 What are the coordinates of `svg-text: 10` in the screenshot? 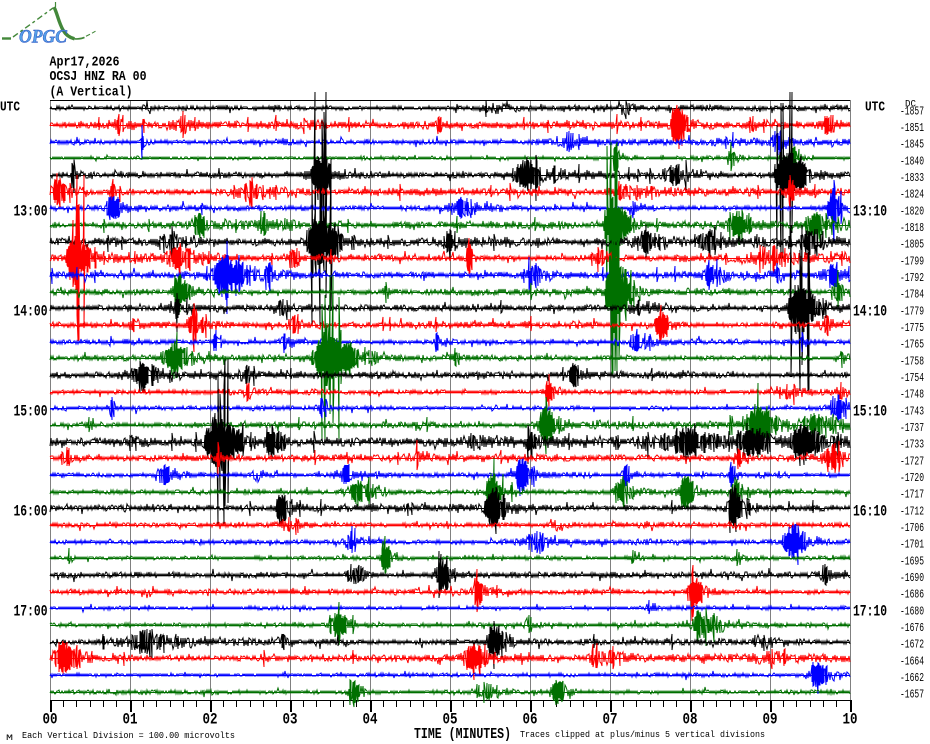 It's located at (850, 720).